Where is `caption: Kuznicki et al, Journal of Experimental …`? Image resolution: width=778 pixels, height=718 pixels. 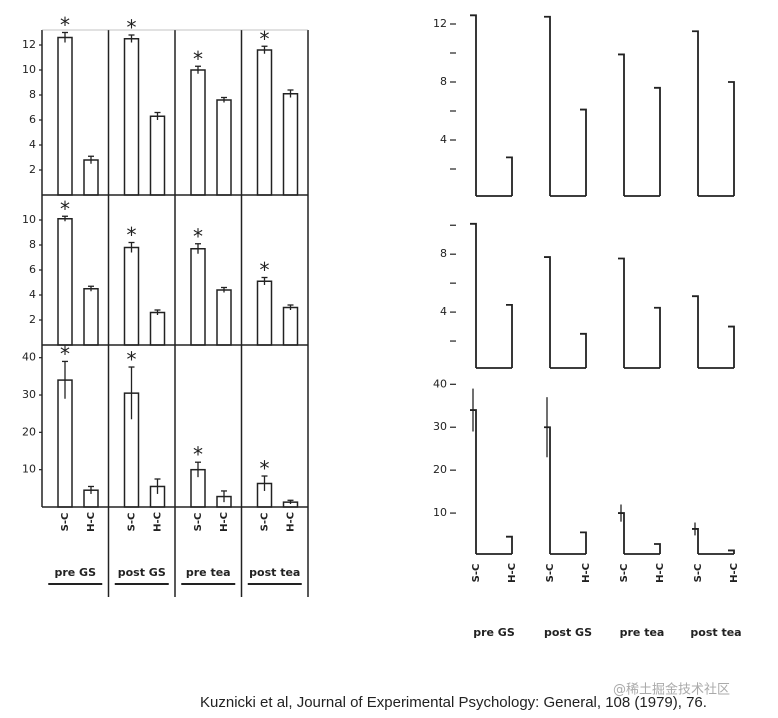 caption: Kuznicki et al, Journal of Experimental … is located at coordinates (453, 702).